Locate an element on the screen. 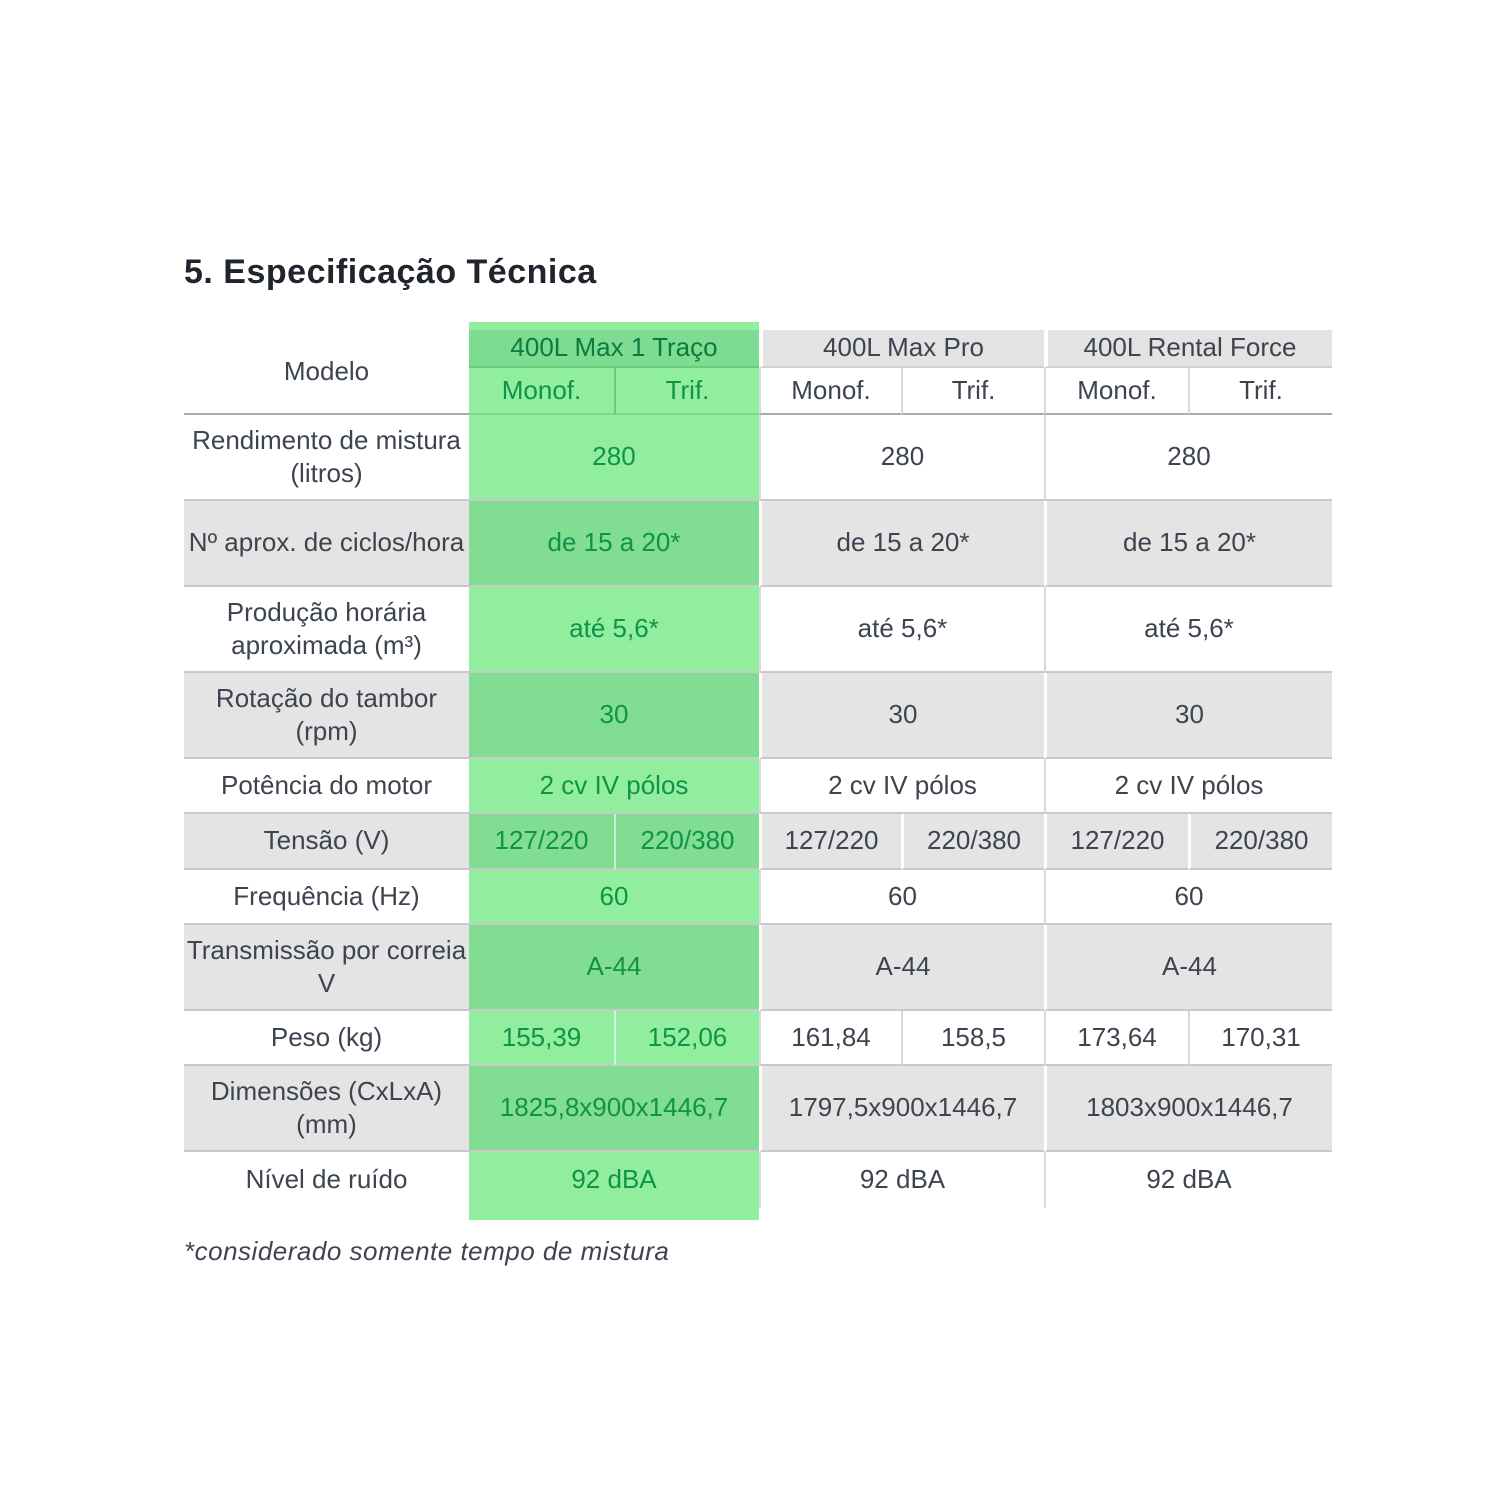 The width and height of the screenshot is (1500, 1500). product-header-400l-max-pro: 400L Max Pro is located at coordinates (901, 348).